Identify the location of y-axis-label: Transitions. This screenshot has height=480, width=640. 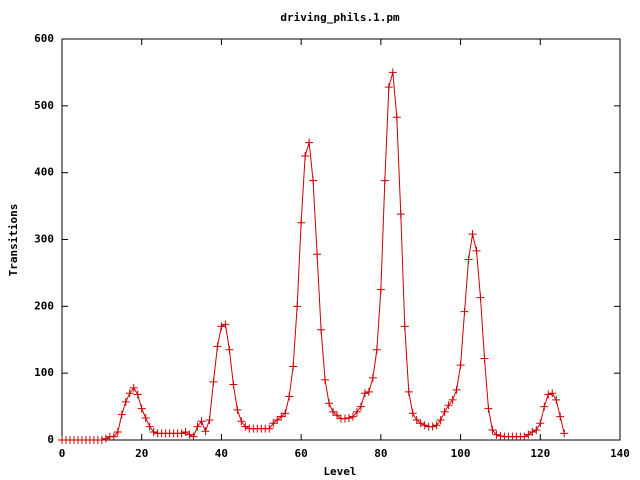
(13, 240).